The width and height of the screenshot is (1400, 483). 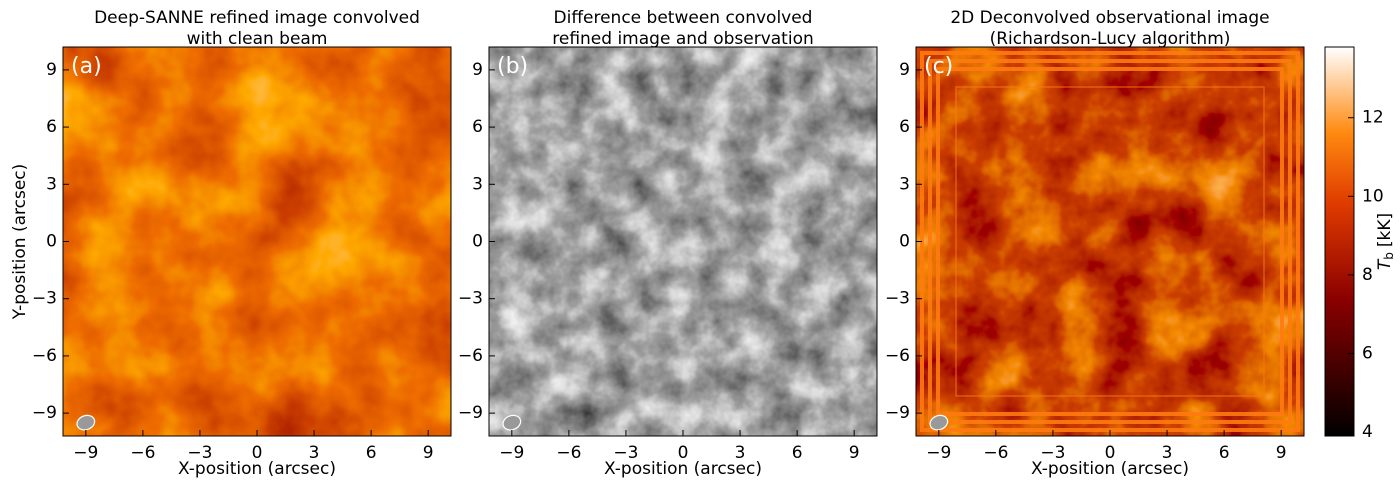 I want to click on colorbar-tick-label: 10, so click(x=1373, y=196).